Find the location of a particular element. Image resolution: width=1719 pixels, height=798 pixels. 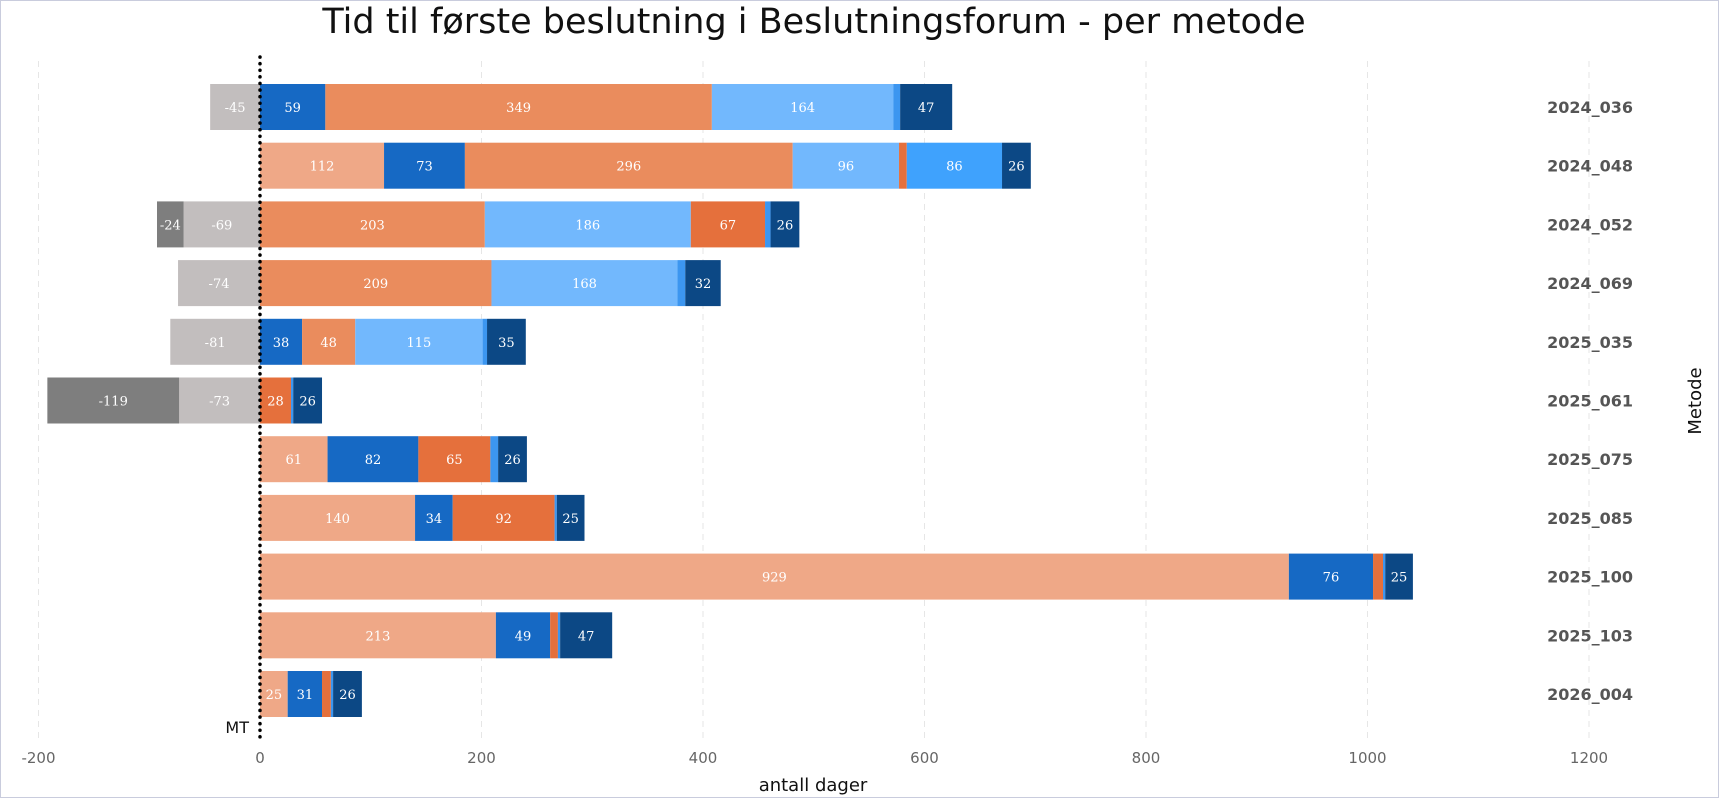

segment-label: 349 is located at coordinates (518, 108).